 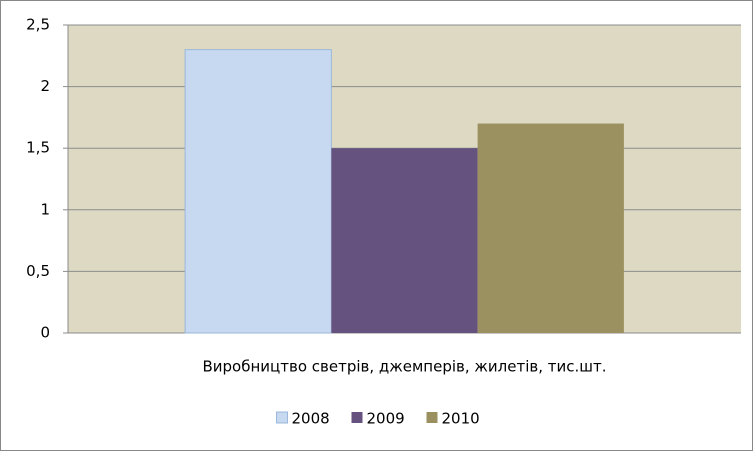 I want to click on y-tick-label: 2,5, so click(x=38, y=25).